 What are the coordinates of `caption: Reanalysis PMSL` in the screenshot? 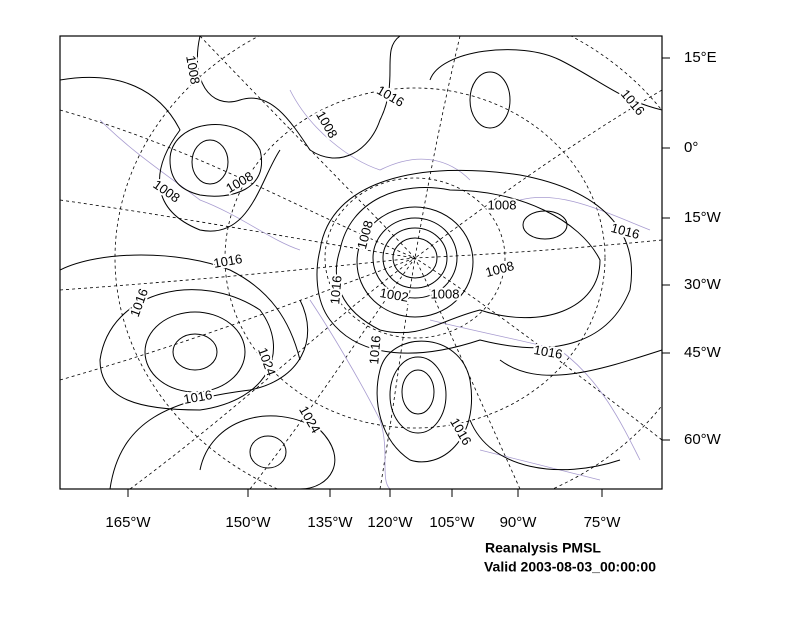 It's located at (543, 548).